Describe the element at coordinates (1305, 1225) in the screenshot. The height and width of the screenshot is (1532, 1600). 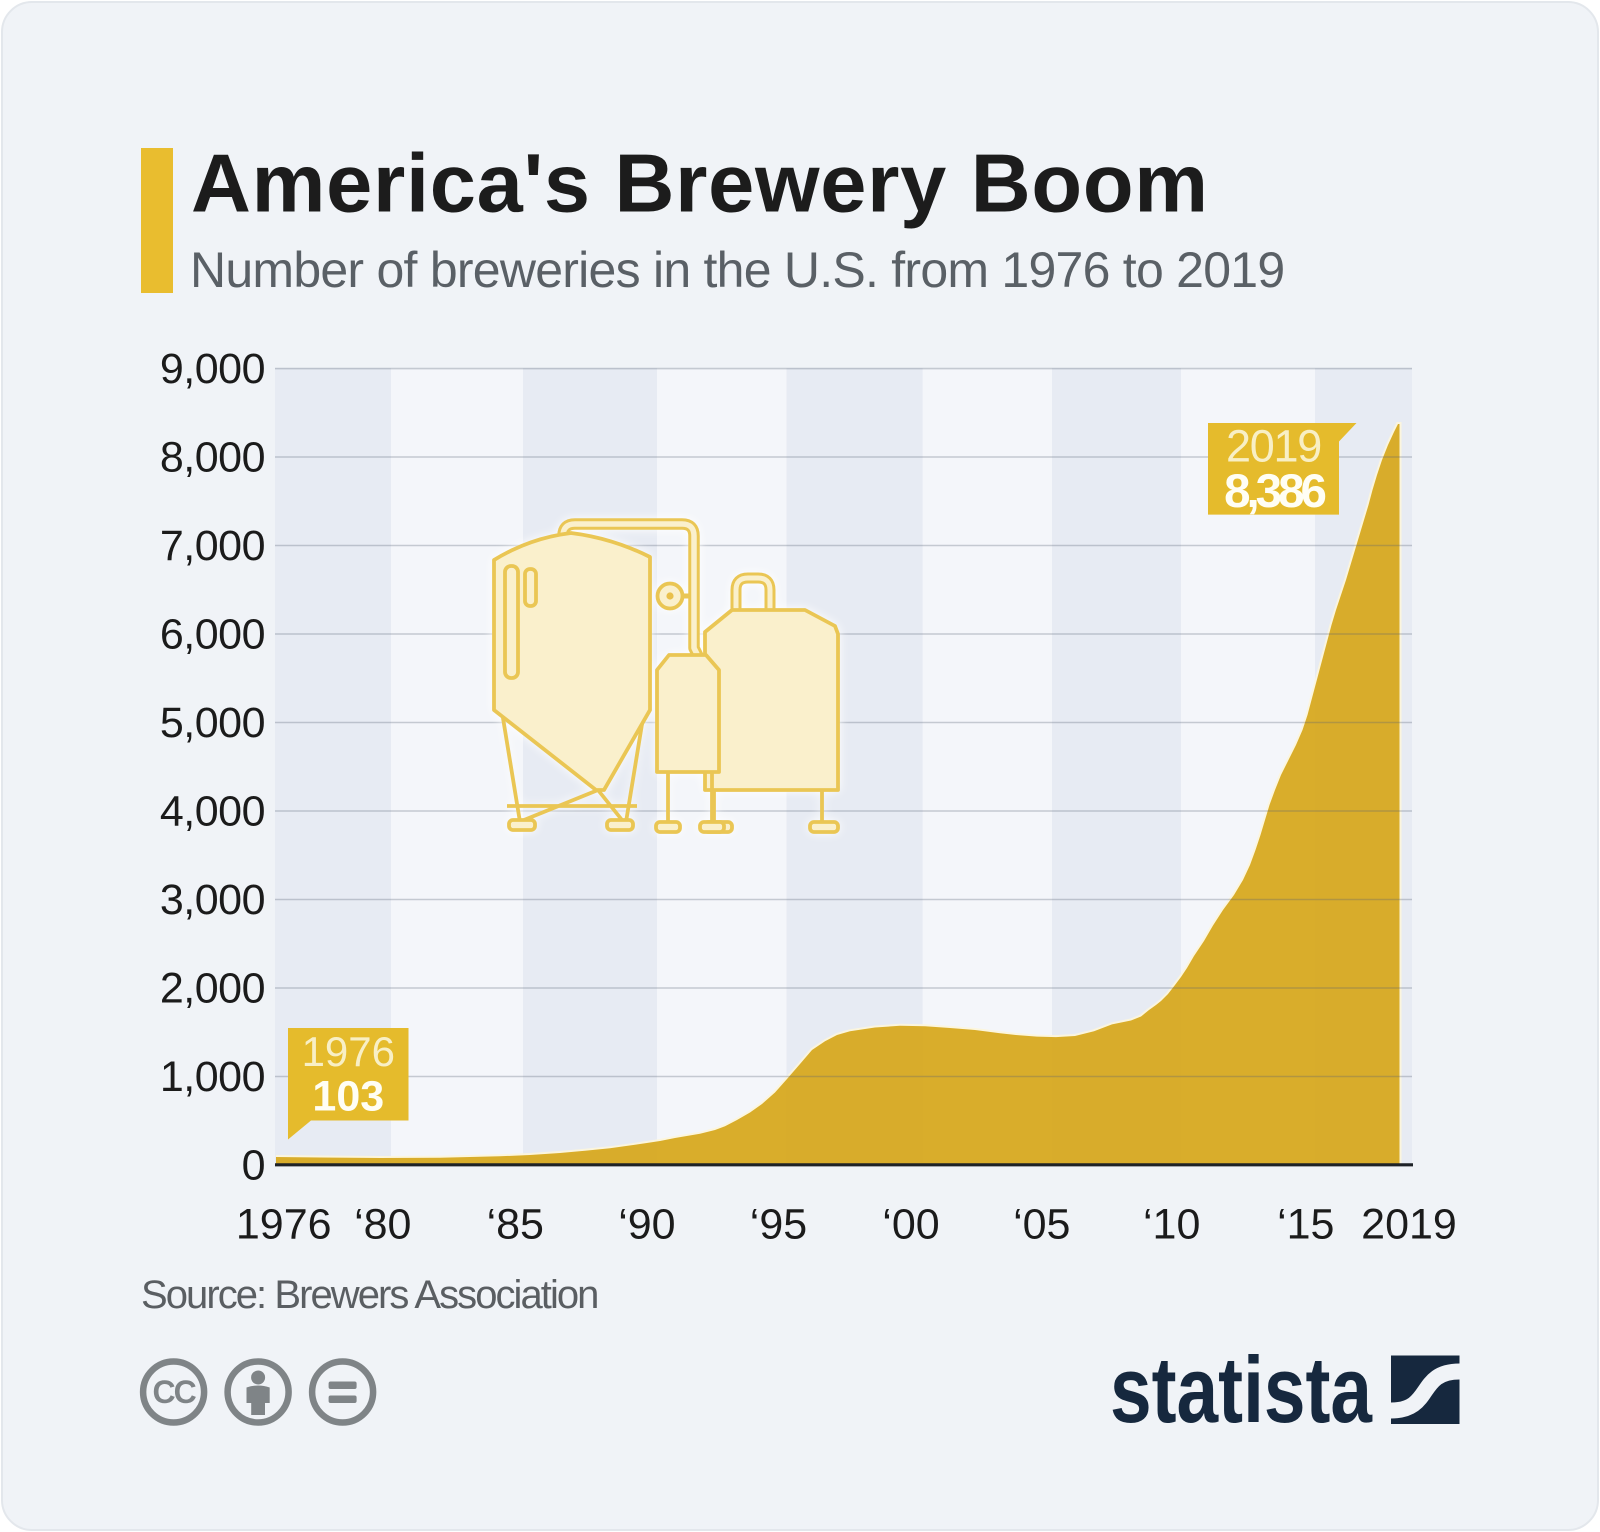
I see `svg-text: ‘15` at that location.